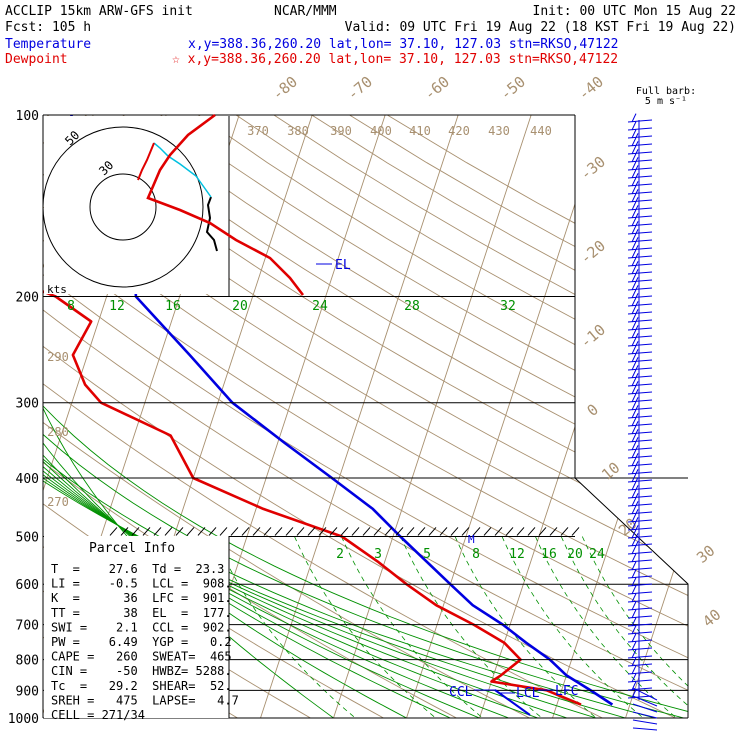 This screenshot has width=740, height=740. I want to click on barb-legend-units: 5 m s⁻¹, so click(666, 101).